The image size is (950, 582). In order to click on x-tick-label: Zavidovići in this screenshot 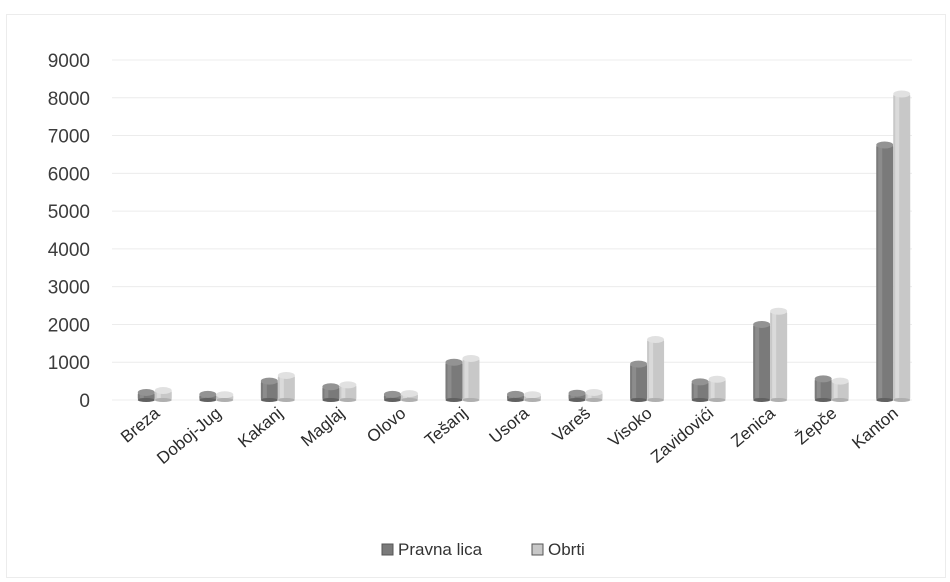, I will do `click(682, 435)`.